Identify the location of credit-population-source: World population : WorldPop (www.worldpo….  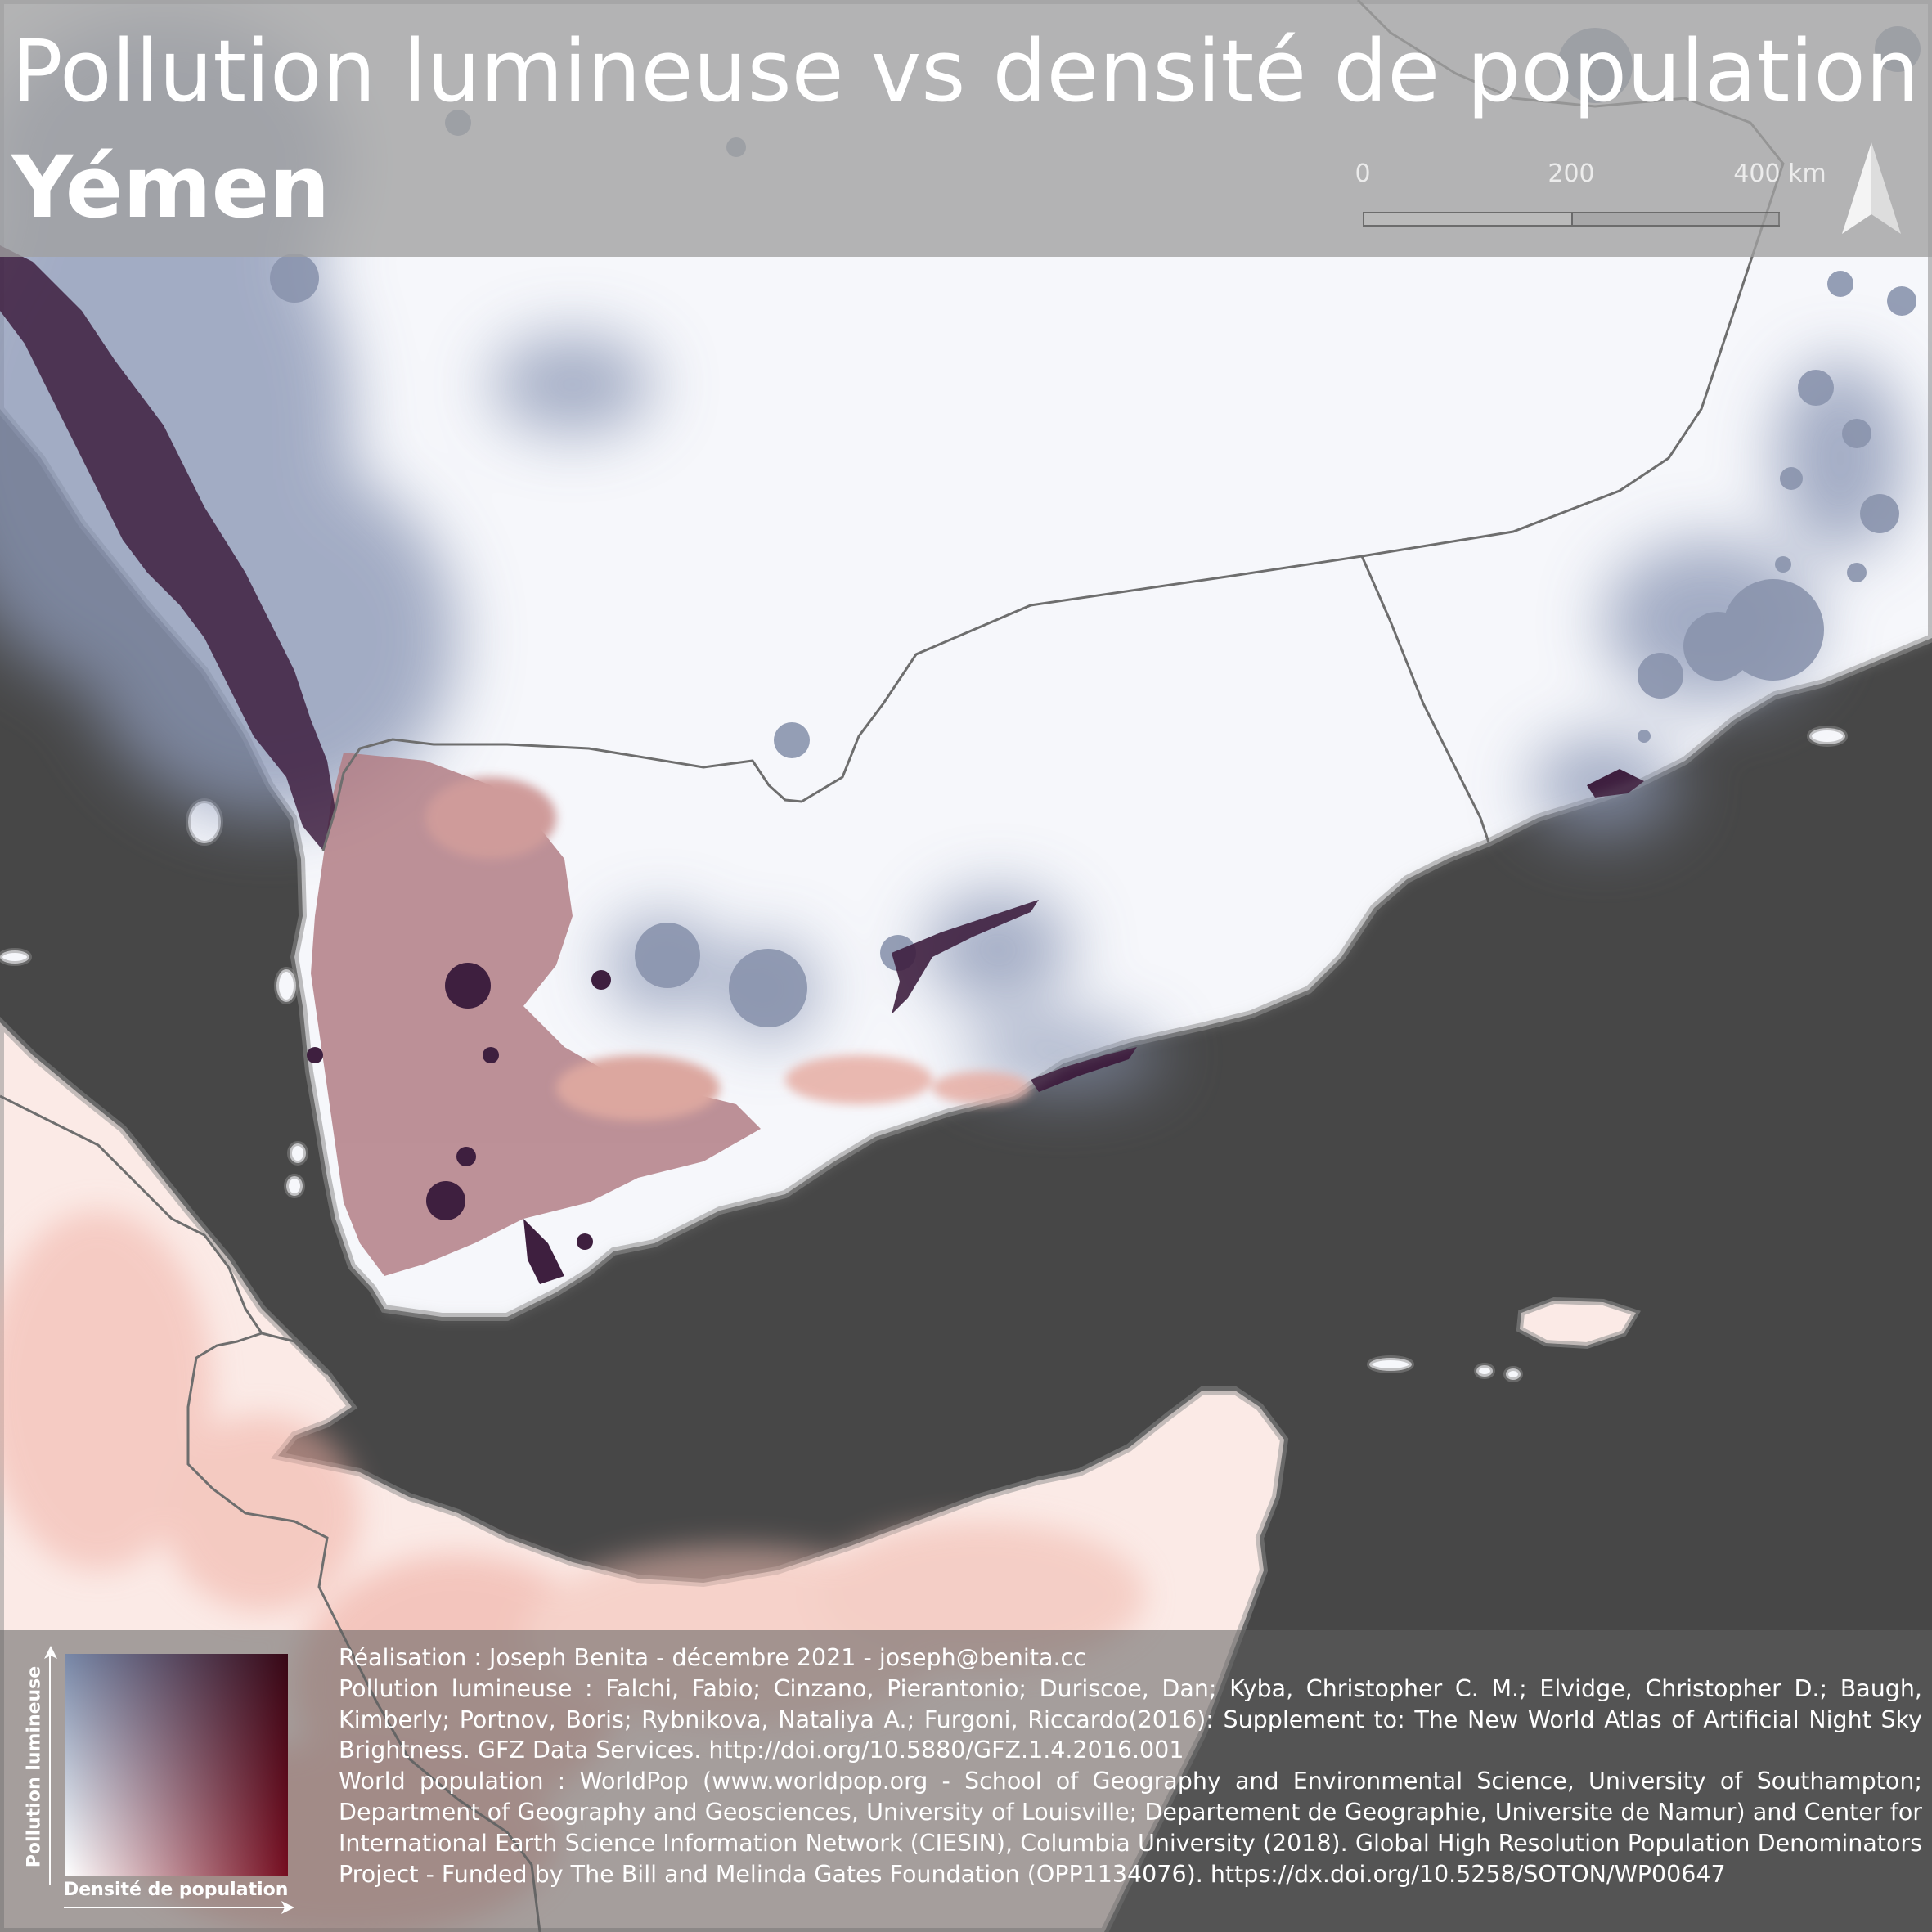
(1130, 1828).